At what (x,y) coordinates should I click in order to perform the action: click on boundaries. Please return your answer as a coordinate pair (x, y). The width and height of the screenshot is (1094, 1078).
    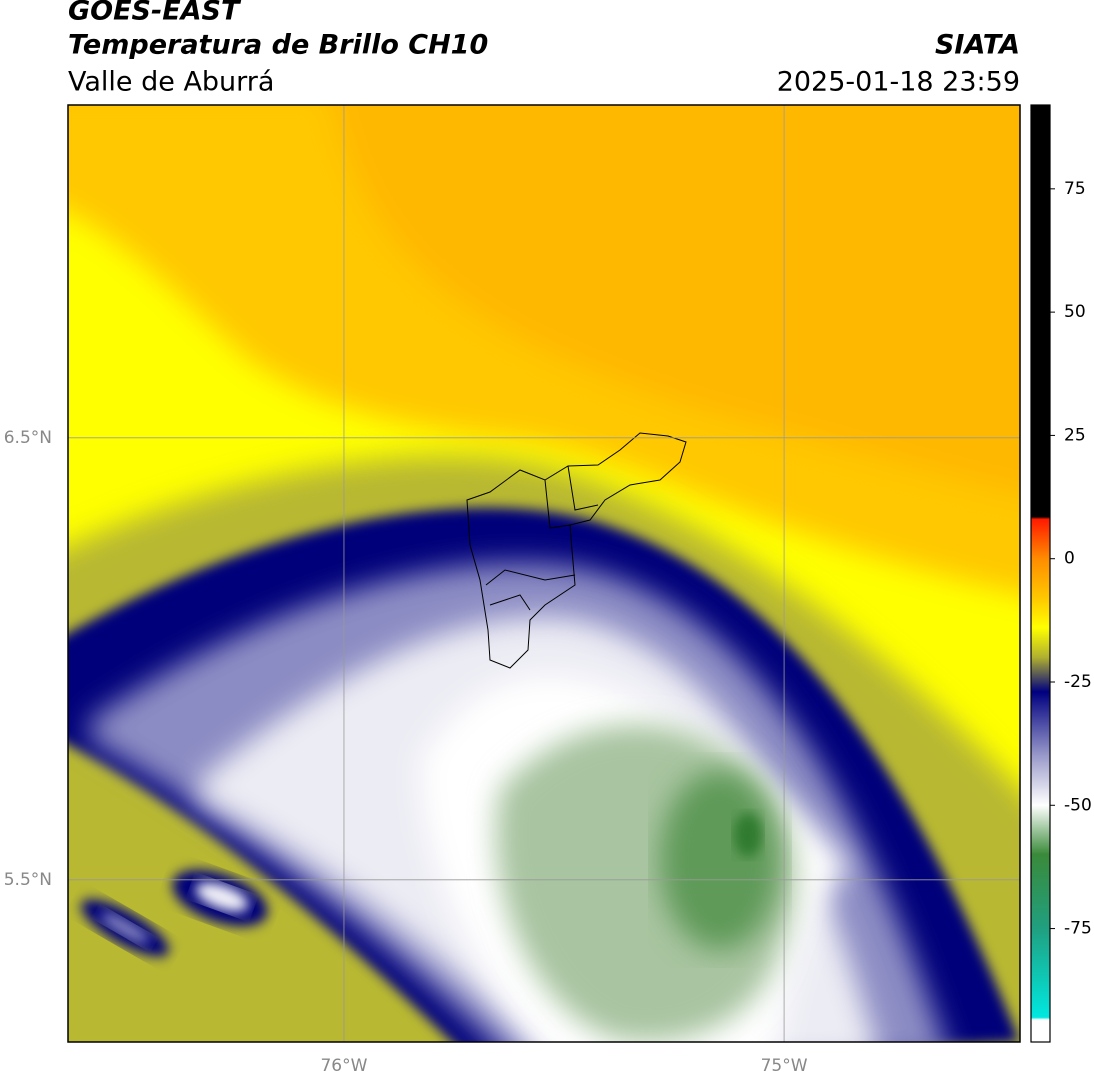
    Looking at the image, I should click on (576, 550).